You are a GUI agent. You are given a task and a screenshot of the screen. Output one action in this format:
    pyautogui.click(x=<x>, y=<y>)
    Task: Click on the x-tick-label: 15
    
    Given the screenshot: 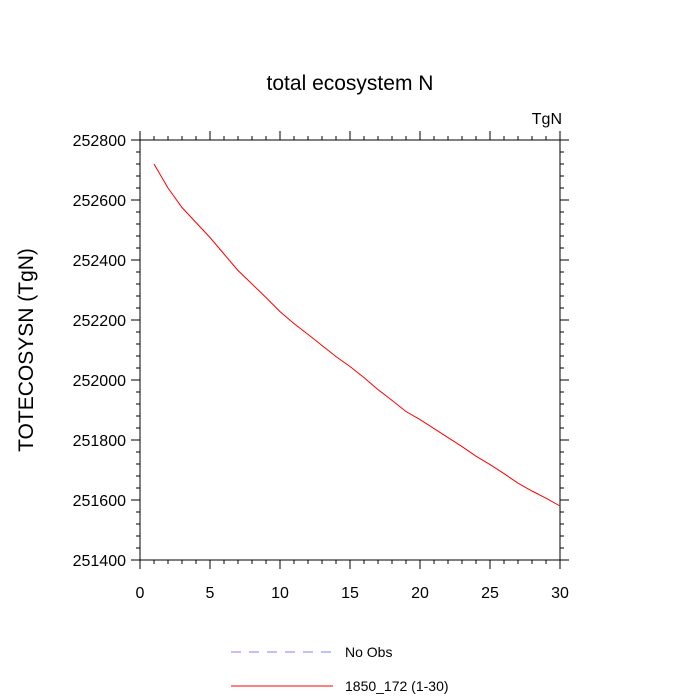 What is the action you would take?
    pyautogui.click(x=350, y=593)
    